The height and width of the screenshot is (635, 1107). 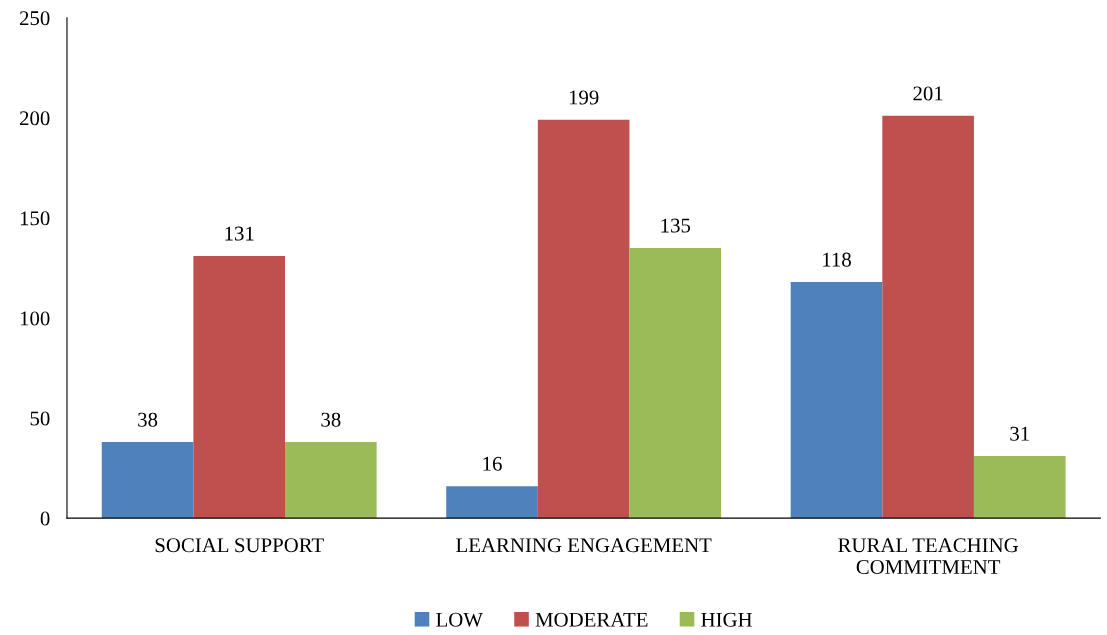 I want to click on data-label: 16, so click(x=492, y=463).